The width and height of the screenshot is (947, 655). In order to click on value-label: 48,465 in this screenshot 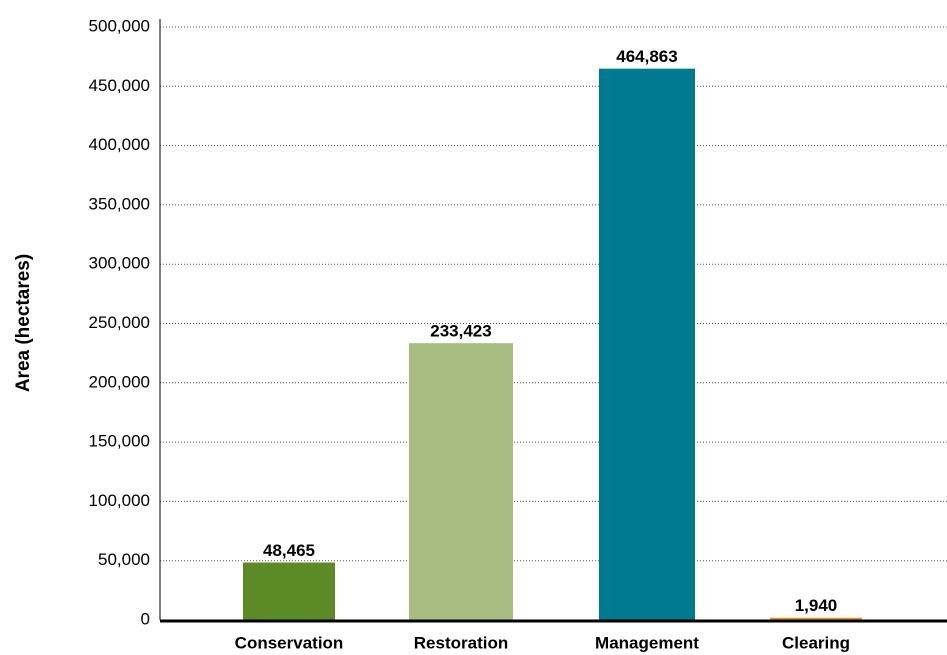, I will do `click(289, 550)`.